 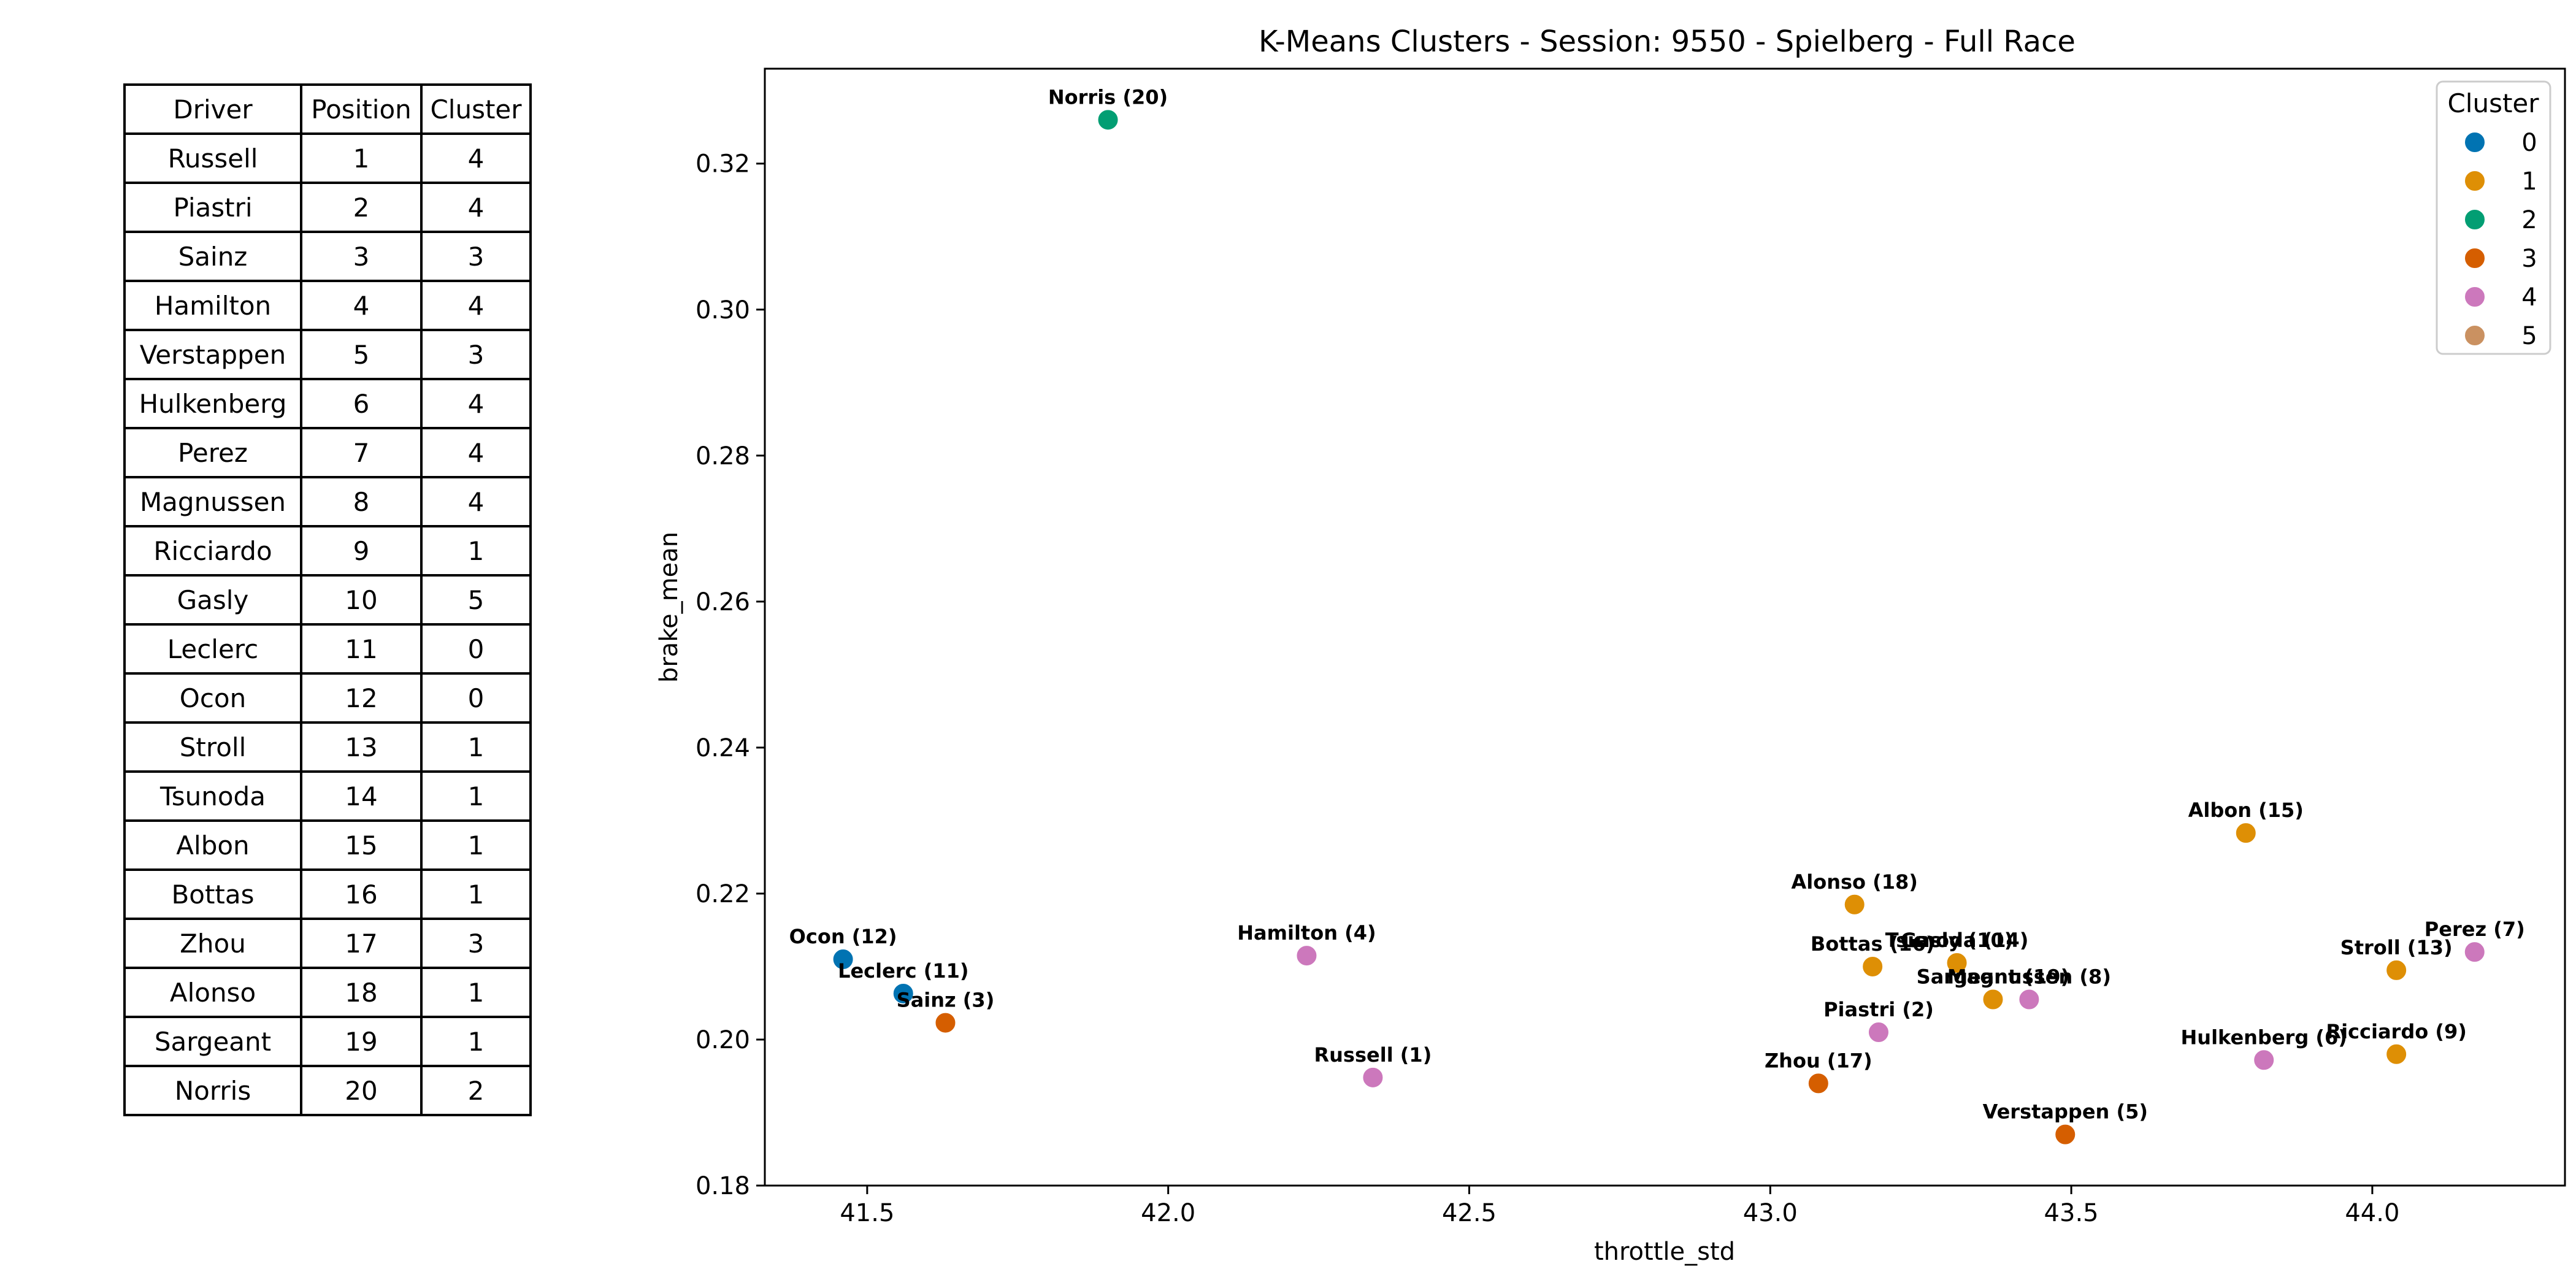 I want to click on table-row: Ricciardo 9 1, so click(x=327, y=551).